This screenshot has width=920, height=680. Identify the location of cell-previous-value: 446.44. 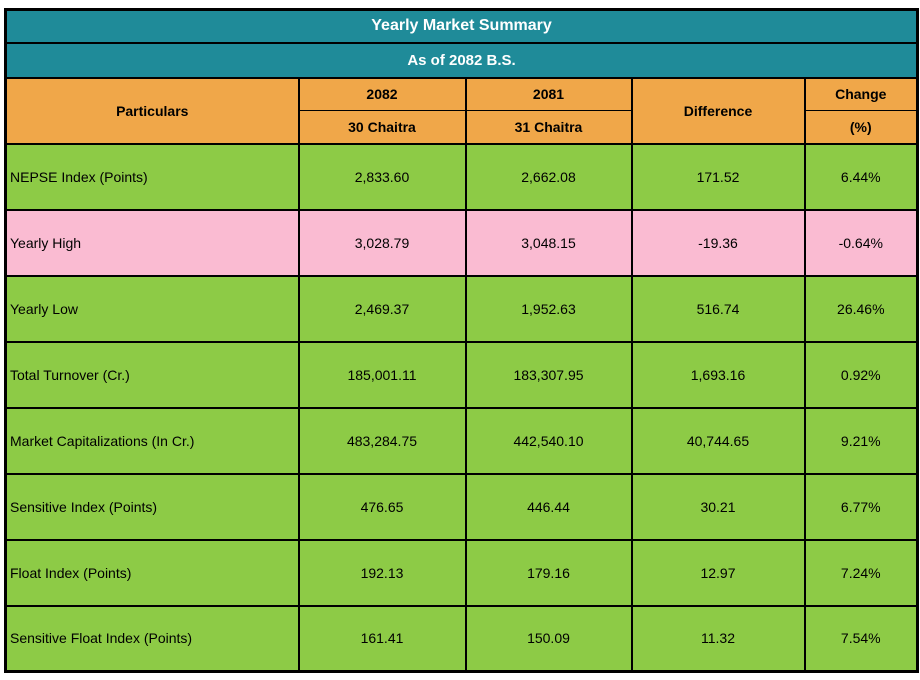
(548, 506).